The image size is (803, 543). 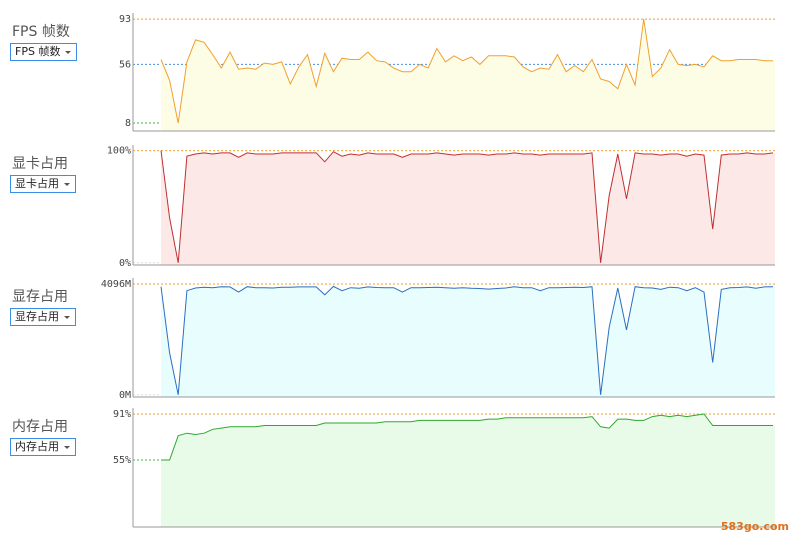 I want to click on y-tick-label: 91%, so click(x=122, y=414).